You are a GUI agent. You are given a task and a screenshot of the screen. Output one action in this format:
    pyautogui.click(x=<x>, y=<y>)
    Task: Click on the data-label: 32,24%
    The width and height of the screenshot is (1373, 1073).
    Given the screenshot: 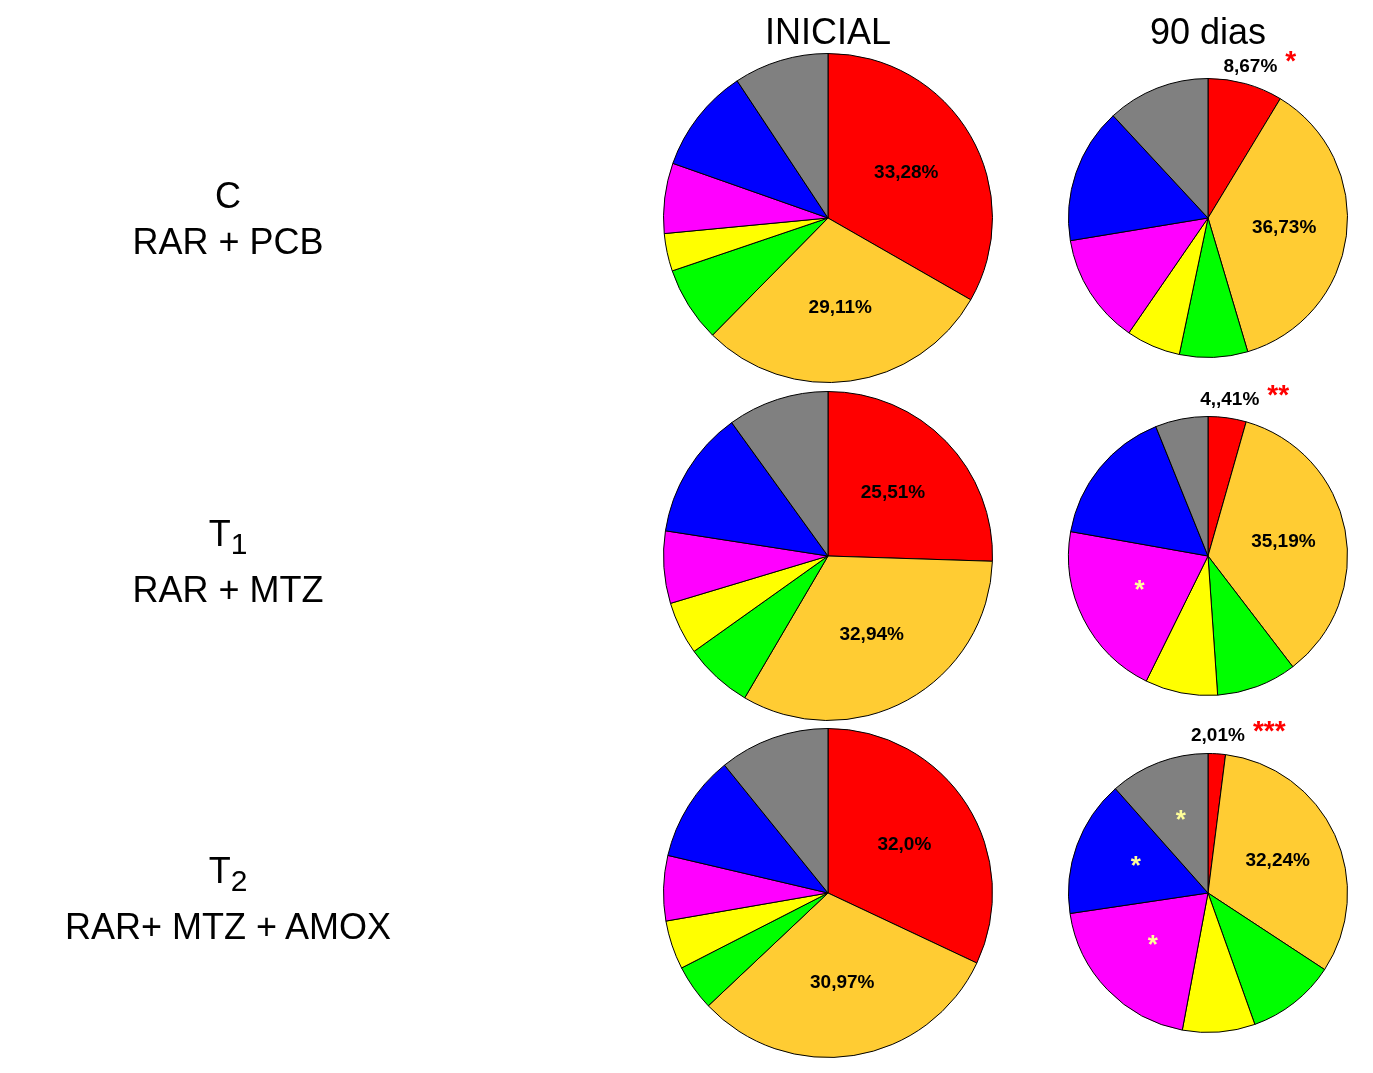 What is the action you would take?
    pyautogui.click(x=1278, y=860)
    